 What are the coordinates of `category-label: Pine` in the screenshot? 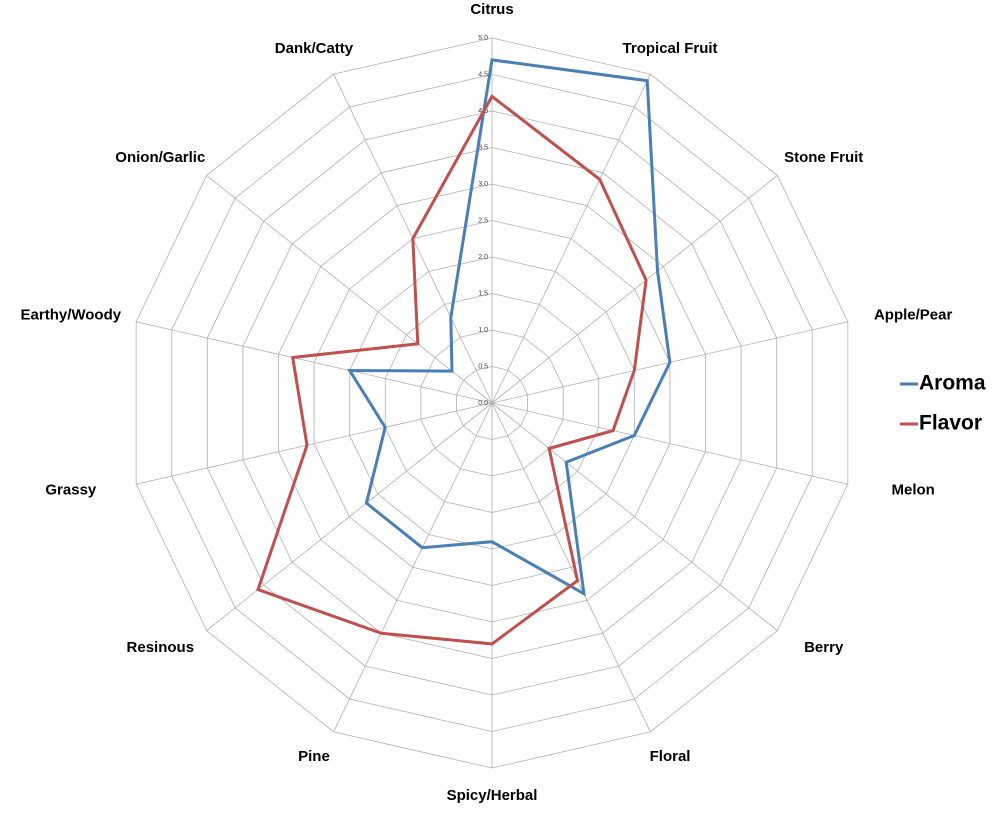 It's located at (314, 756).